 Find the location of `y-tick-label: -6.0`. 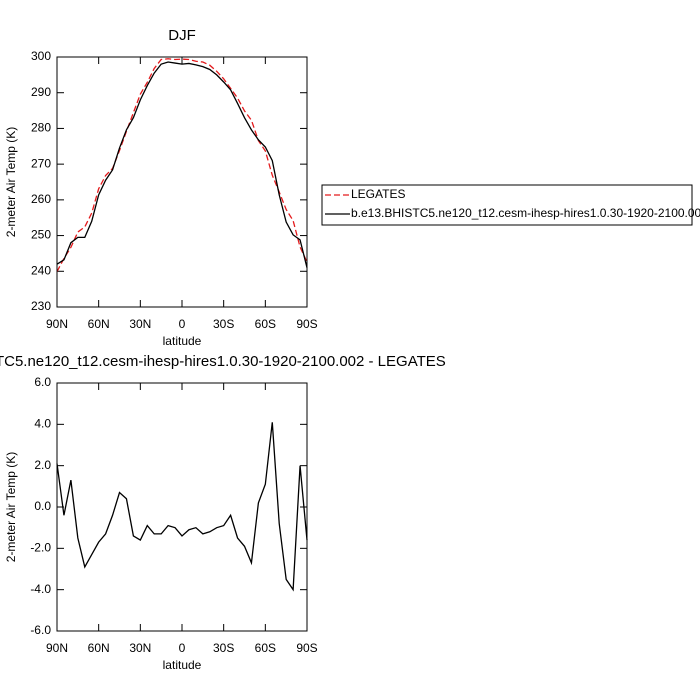

y-tick-label: -6.0 is located at coordinates (40, 630).